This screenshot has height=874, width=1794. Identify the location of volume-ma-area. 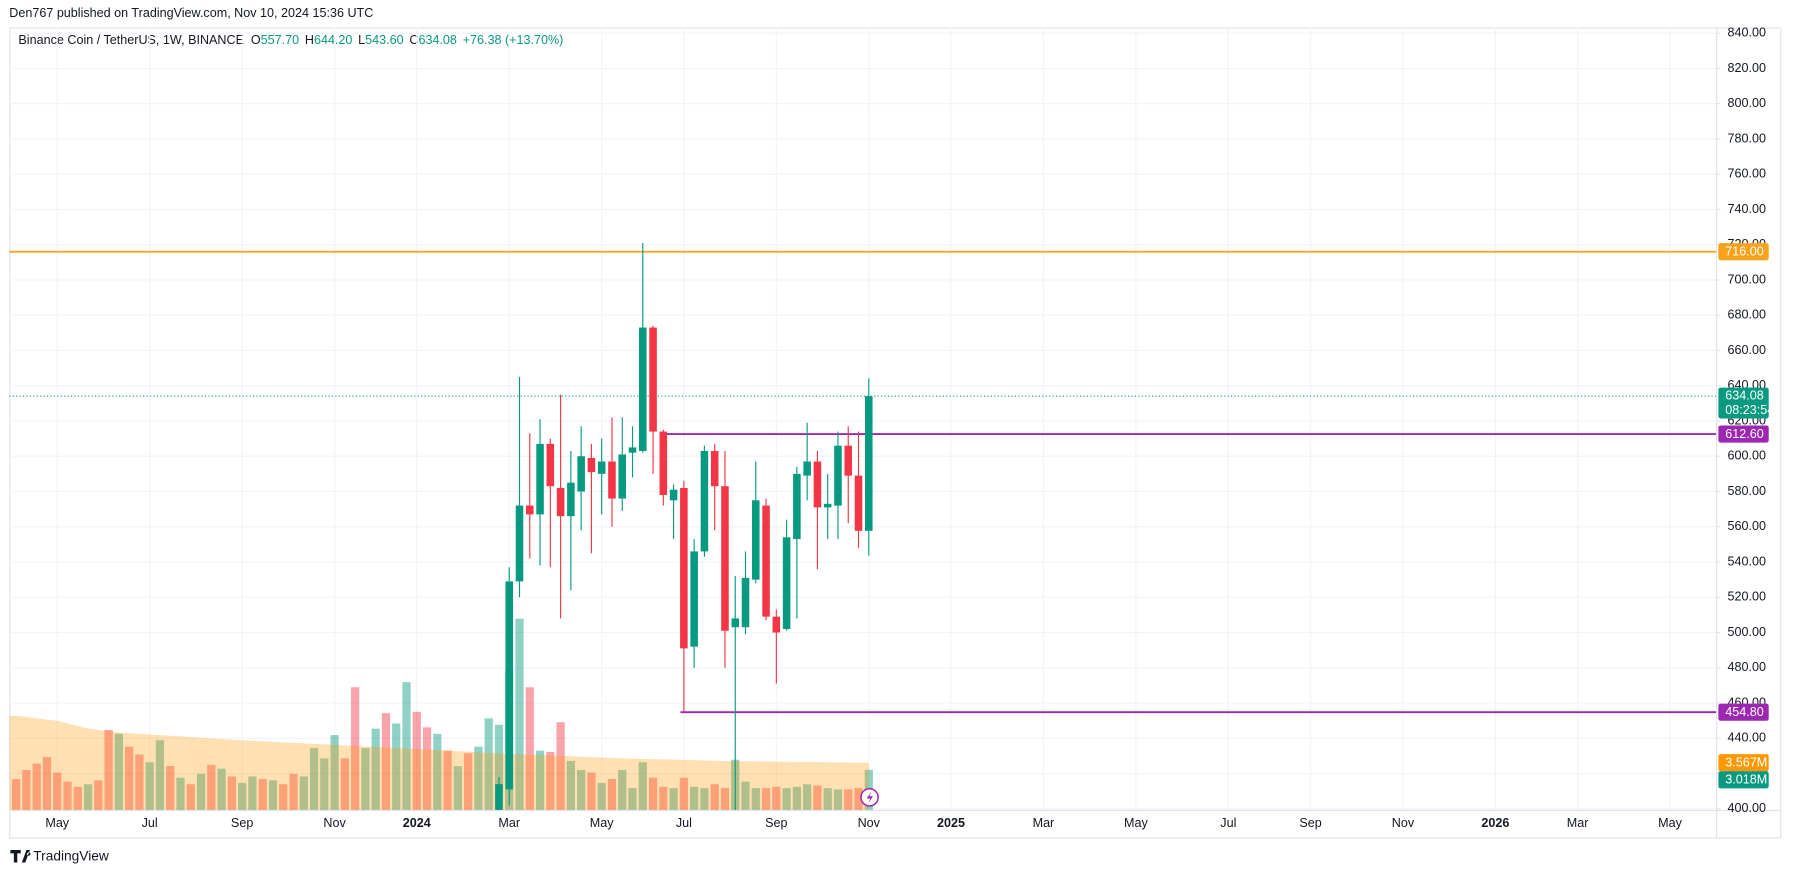
(439, 762).